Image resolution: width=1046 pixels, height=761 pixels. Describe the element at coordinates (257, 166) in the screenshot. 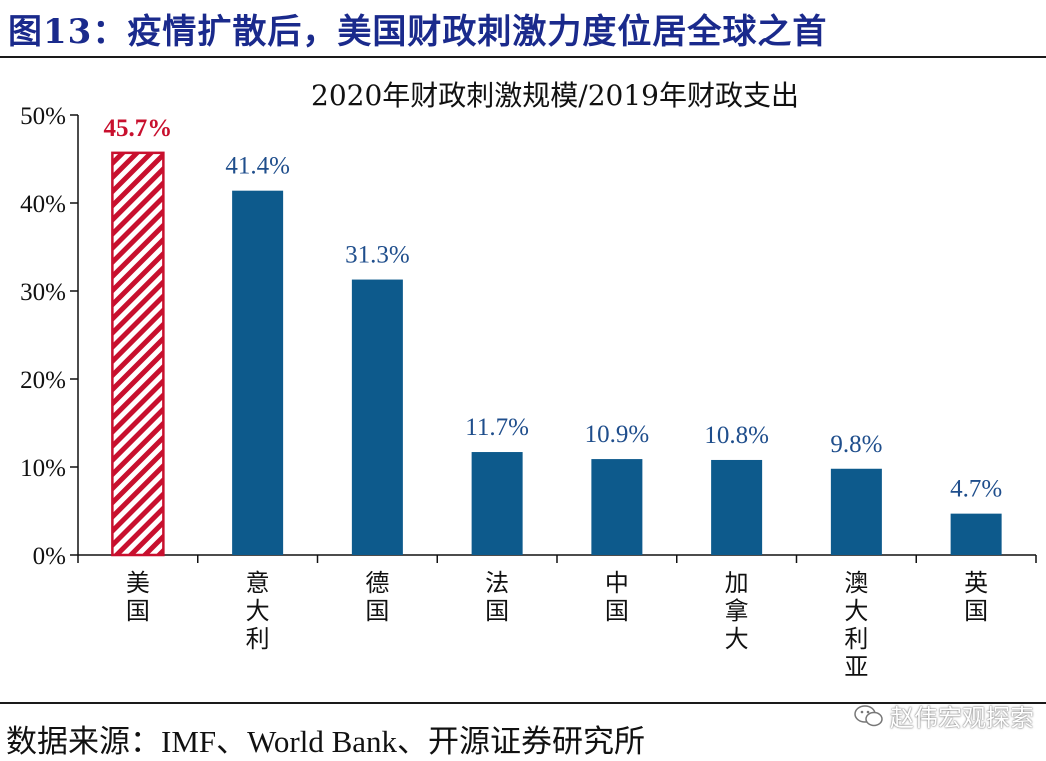

I see `data-label-2: 41.4%` at that location.